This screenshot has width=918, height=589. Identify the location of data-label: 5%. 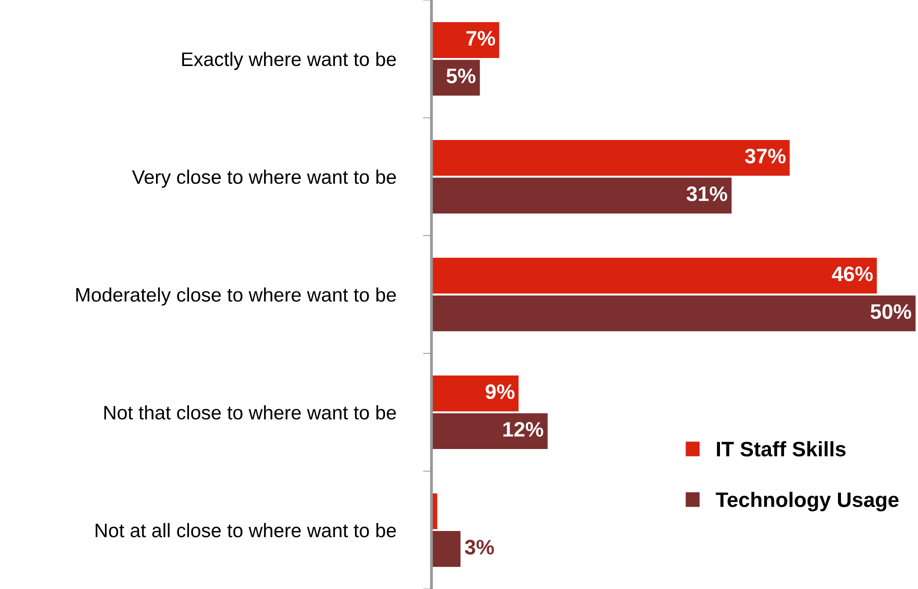
(461, 76).